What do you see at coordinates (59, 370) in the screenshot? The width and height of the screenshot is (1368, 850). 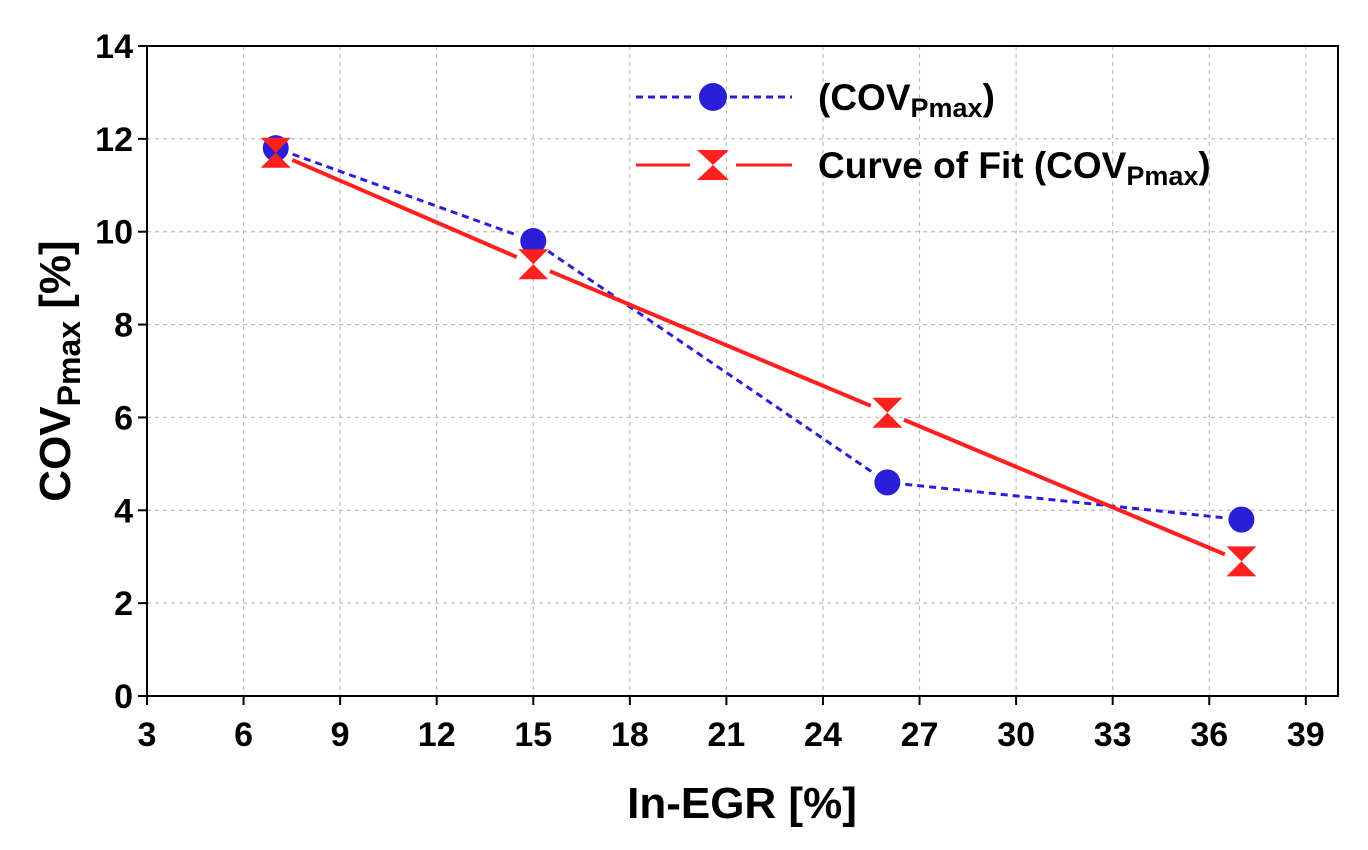 I see `y-axis-title: COVPmax [%]` at bounding box center [59, 370].